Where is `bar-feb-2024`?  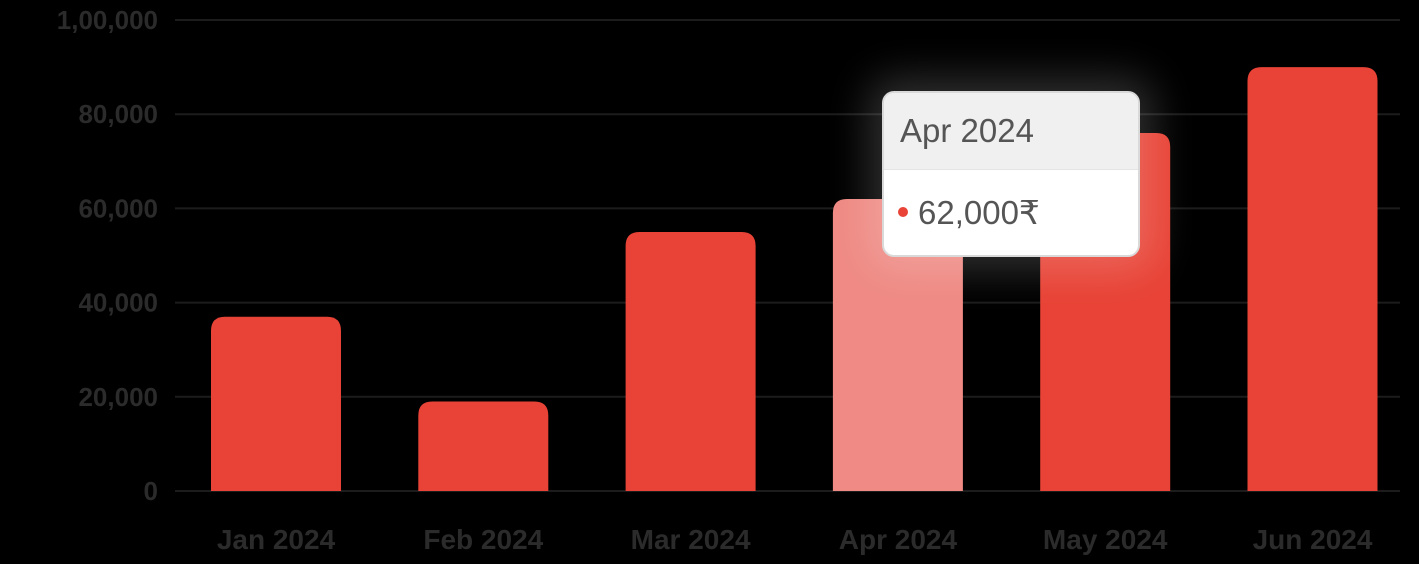 bar-feb-2024 is located at coordinates (483, 446).